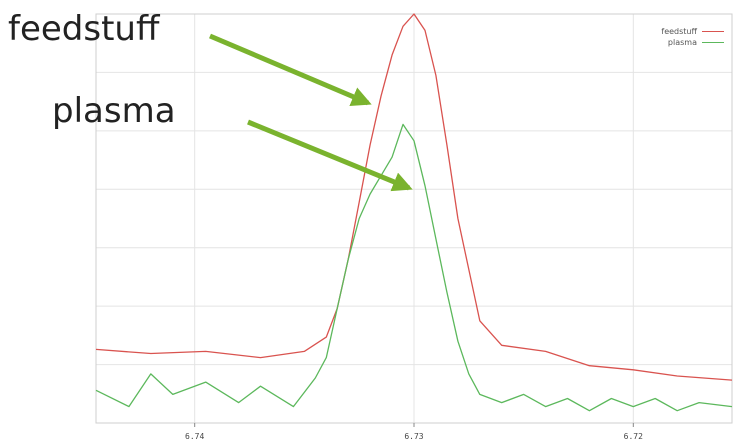  I want to click on callout-arrows, so click(311, 112).